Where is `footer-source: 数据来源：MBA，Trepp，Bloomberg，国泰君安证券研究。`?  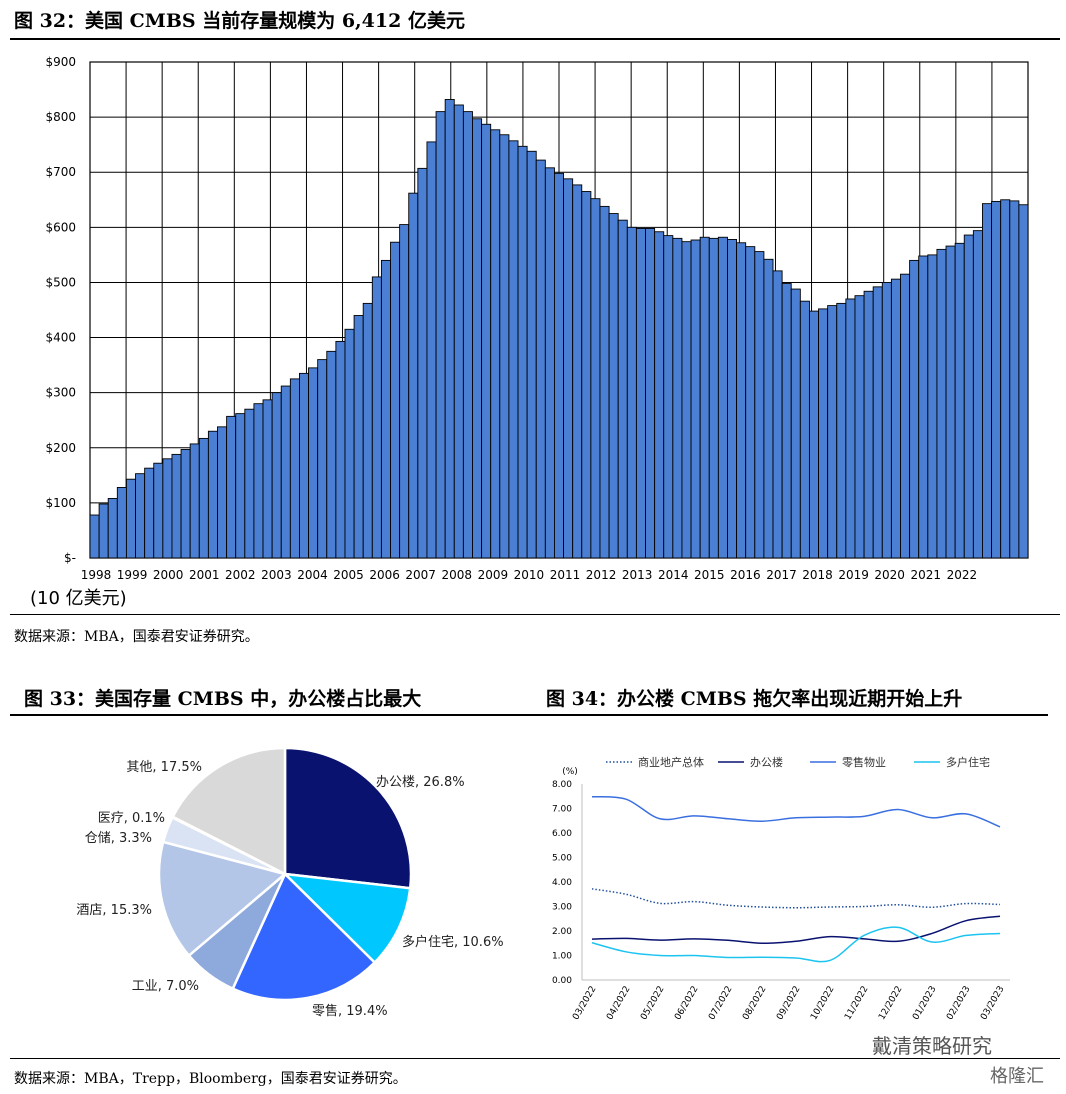 footer-source: 数据来源：MBA，Trepp，Bloomberg，国泰君安证券研究。 is located at coordinates (210, 1079).